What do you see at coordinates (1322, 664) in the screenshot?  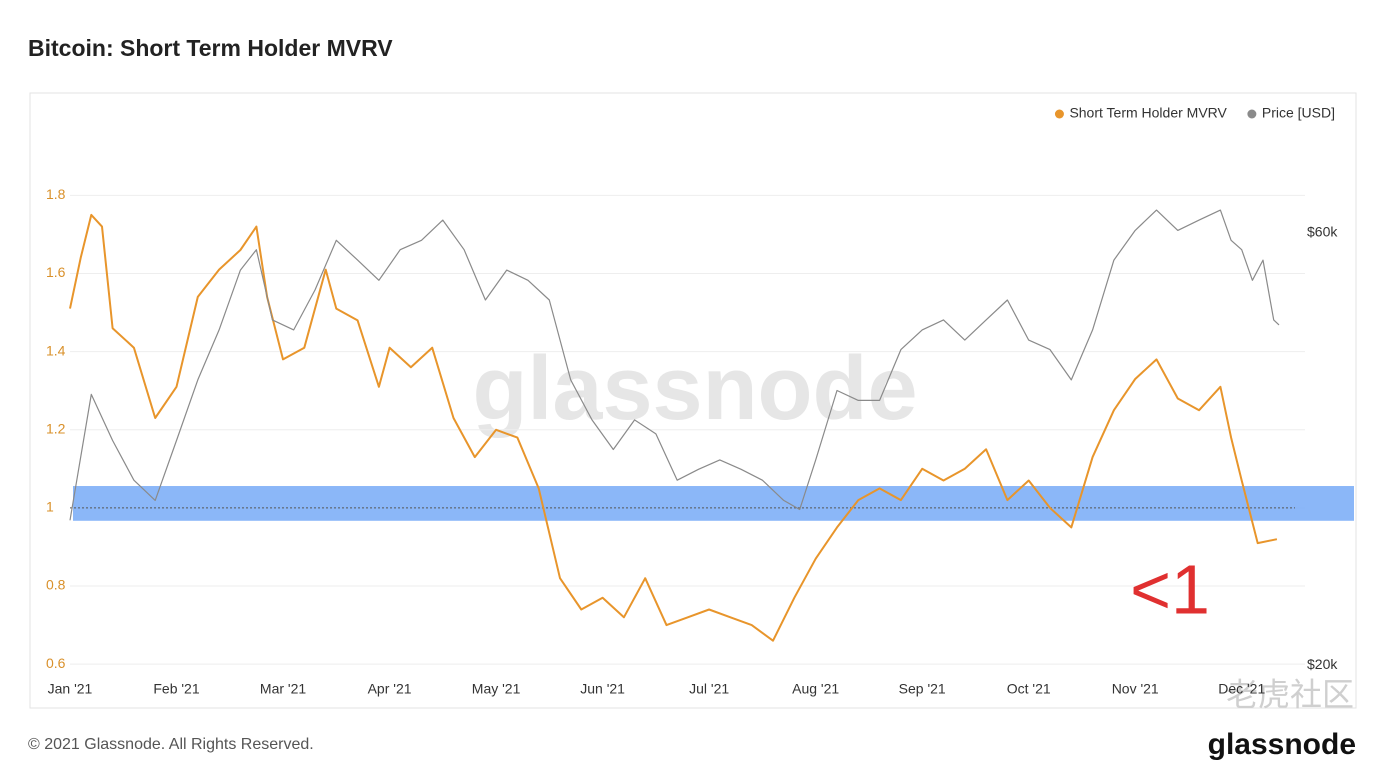 I see `y2-tick-label: $20k` at bounding box center [1322, 664].